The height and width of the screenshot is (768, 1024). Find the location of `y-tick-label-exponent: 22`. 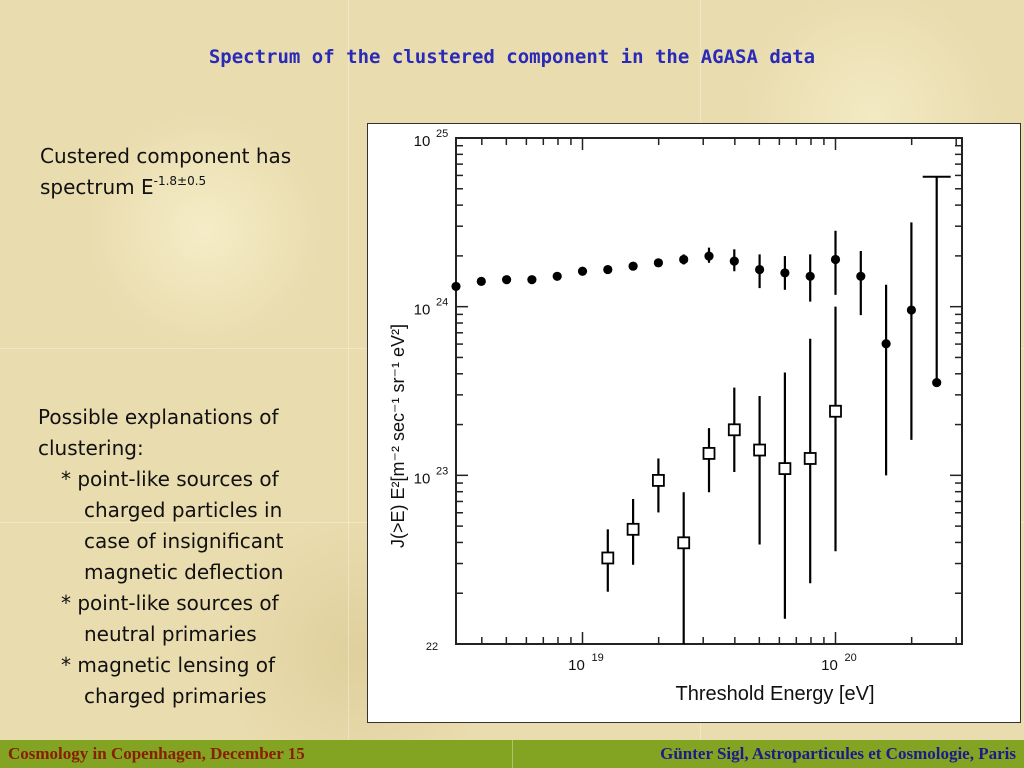

y-tick-label-exponent: 22 is located at coordinates (432, 647).